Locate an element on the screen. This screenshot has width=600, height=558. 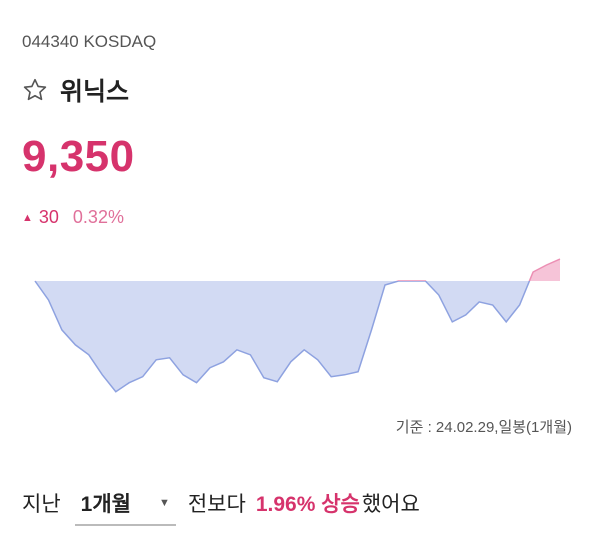
highlight: 1.96% 상승 is located at coordinates (307, 504).